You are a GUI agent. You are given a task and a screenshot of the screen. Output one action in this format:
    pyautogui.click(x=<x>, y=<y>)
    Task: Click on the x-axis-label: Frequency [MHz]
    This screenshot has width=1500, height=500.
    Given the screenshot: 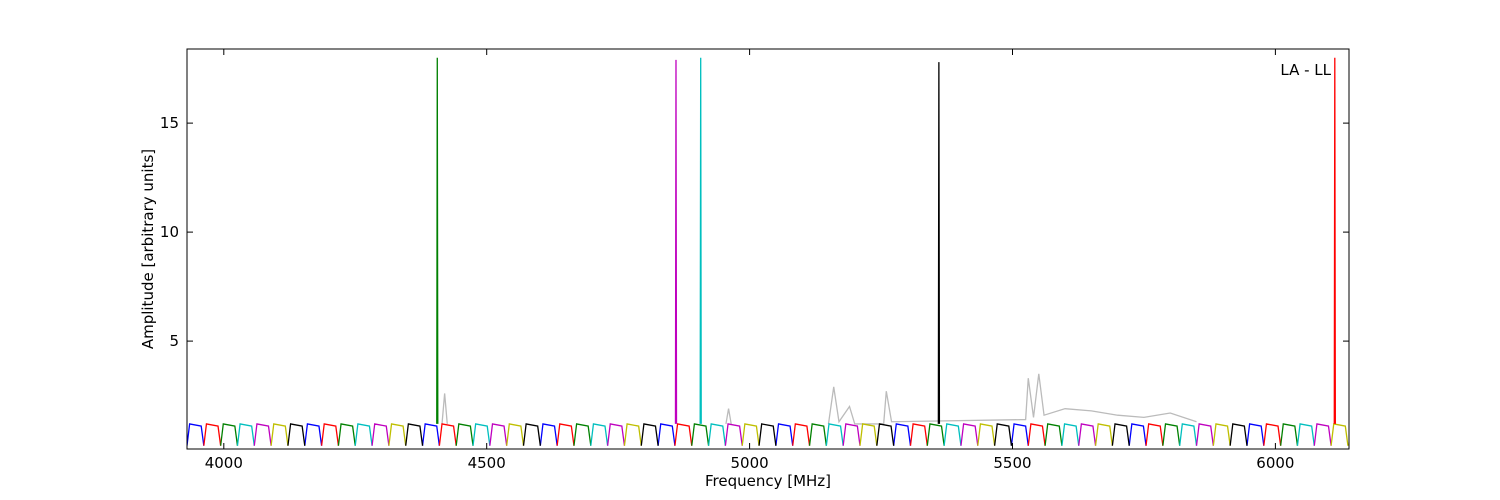 What is the action you would take?
    pyautogui.click(x=768, y=481)
    